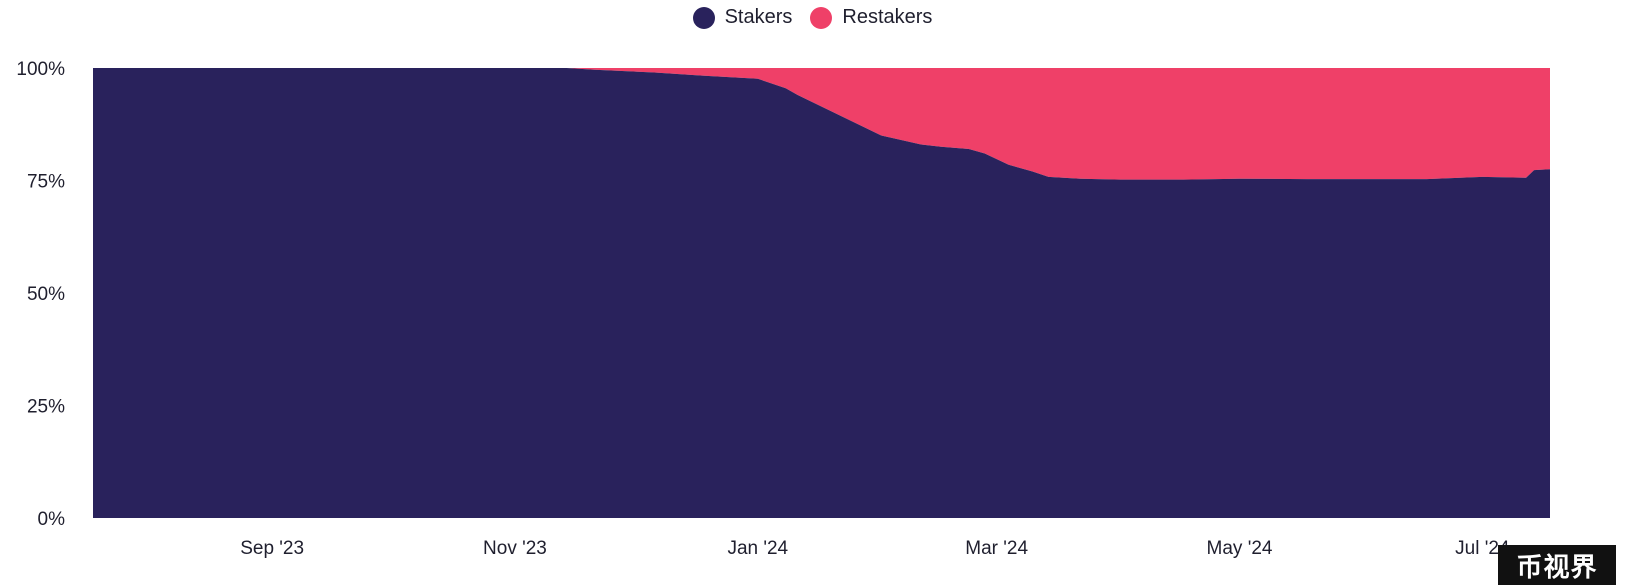  Describe the element at coordinates (46, 407) in the screenshot. I see `y-tick-label: 25%` at that location.